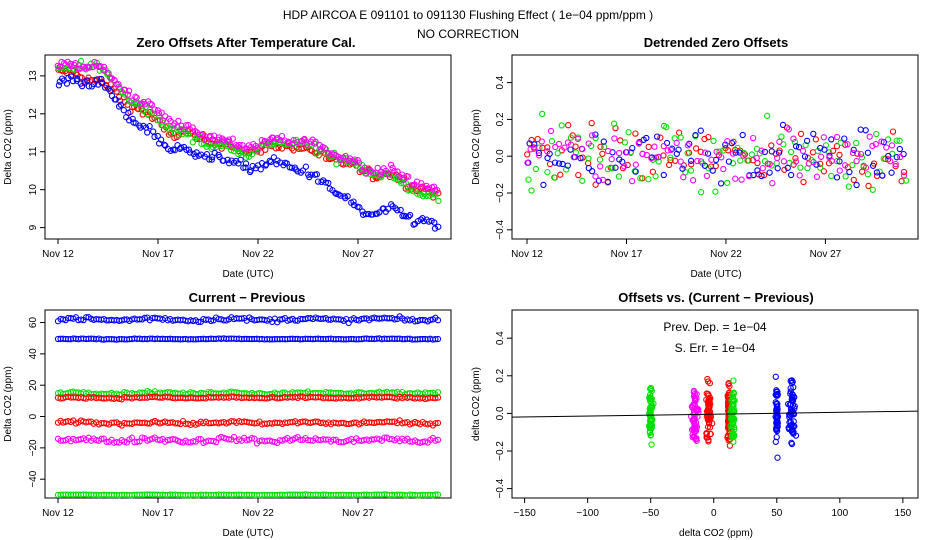 The image size is (936, 540). What do you see at coordinates (435, 398) in the screenshot?
I see `data-point-red-a` at bounding box center [435, 398].